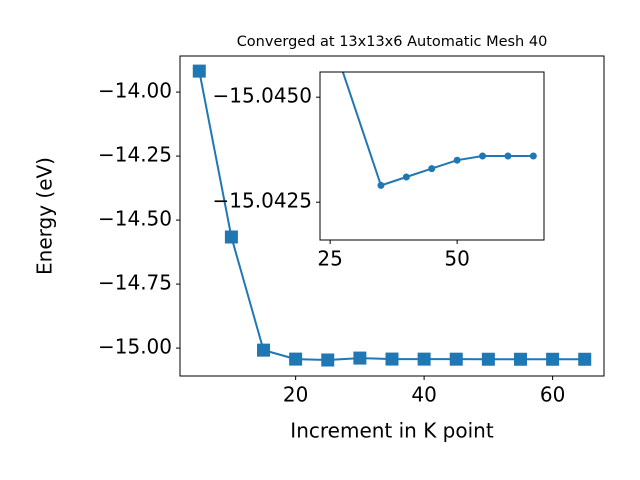 The width and height of the screenshot is (640, 480). I want to click on chart-title: Converged at 13x13x6 Automatic Mesh 40, so click(392, 42).